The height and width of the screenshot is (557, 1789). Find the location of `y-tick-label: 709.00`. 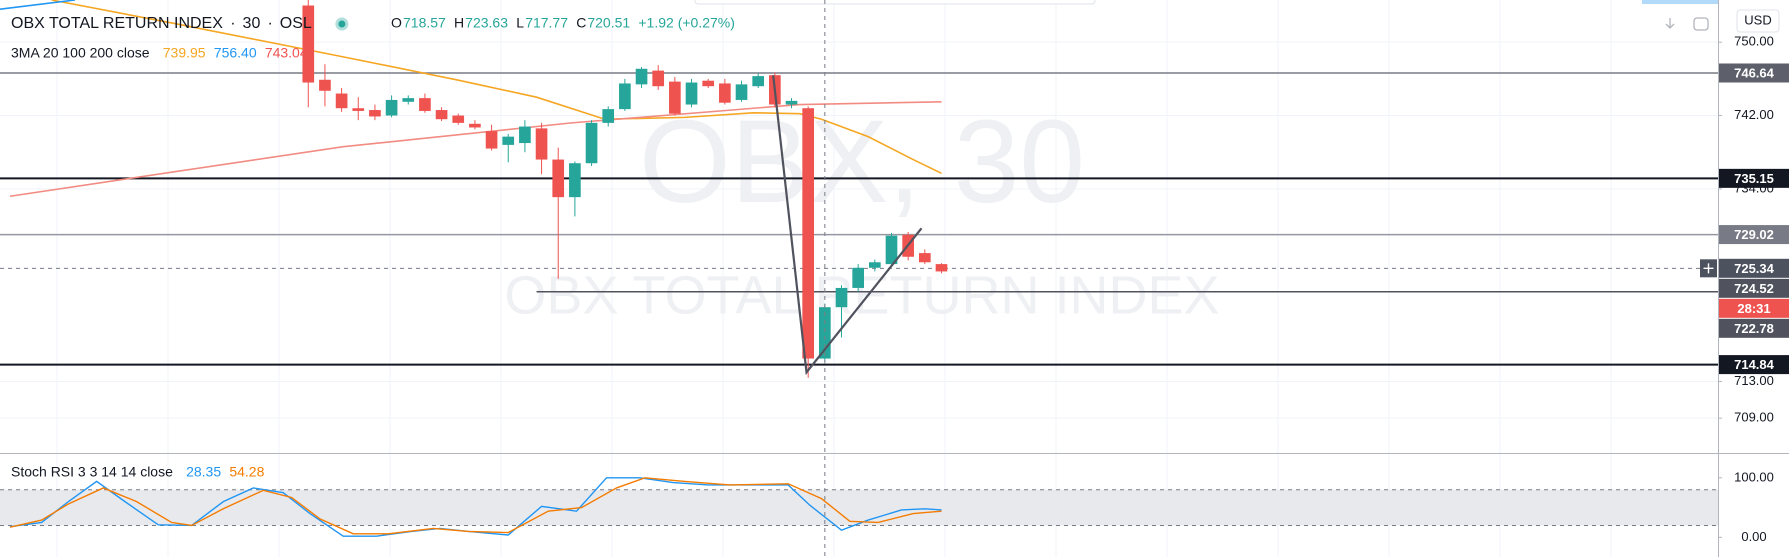

y-tick-label: 709.00 is located at coordinates (1754, 417).